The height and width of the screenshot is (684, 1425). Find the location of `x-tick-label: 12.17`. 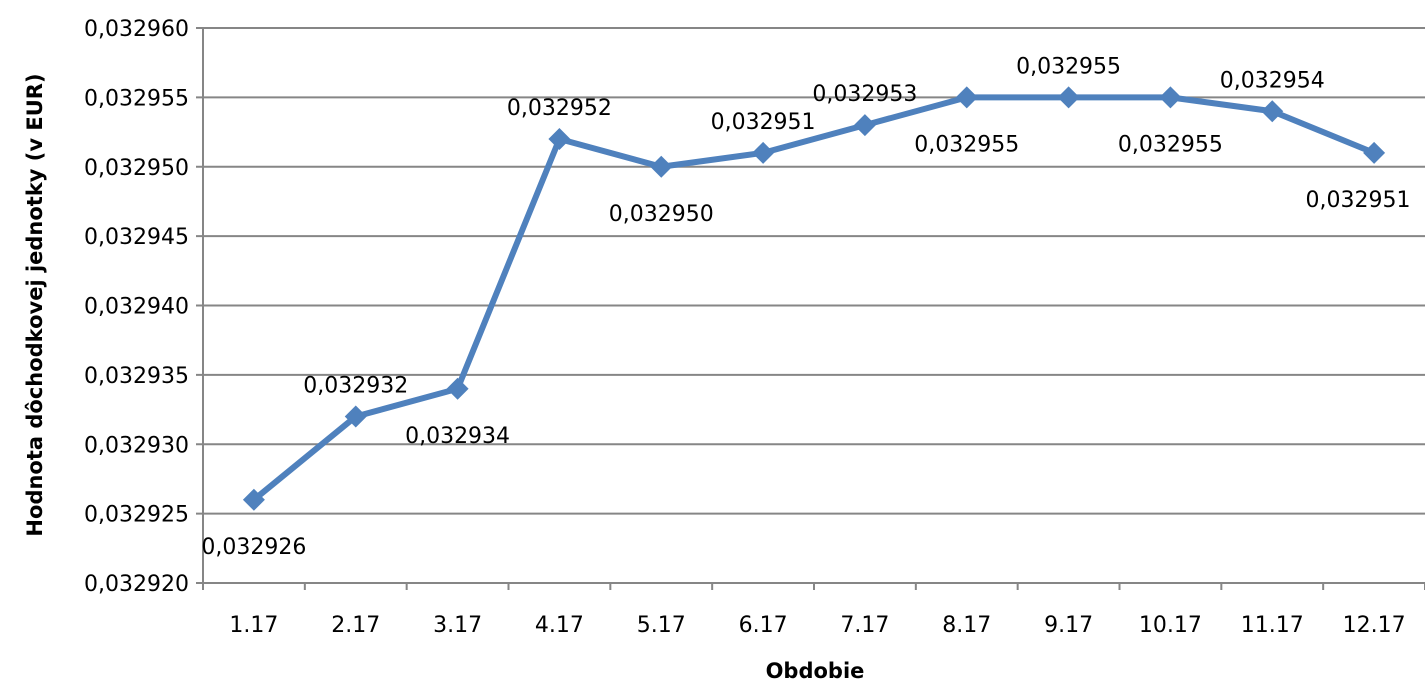

x-tick-label: 12.17 is located at coordinates (1374, 625).